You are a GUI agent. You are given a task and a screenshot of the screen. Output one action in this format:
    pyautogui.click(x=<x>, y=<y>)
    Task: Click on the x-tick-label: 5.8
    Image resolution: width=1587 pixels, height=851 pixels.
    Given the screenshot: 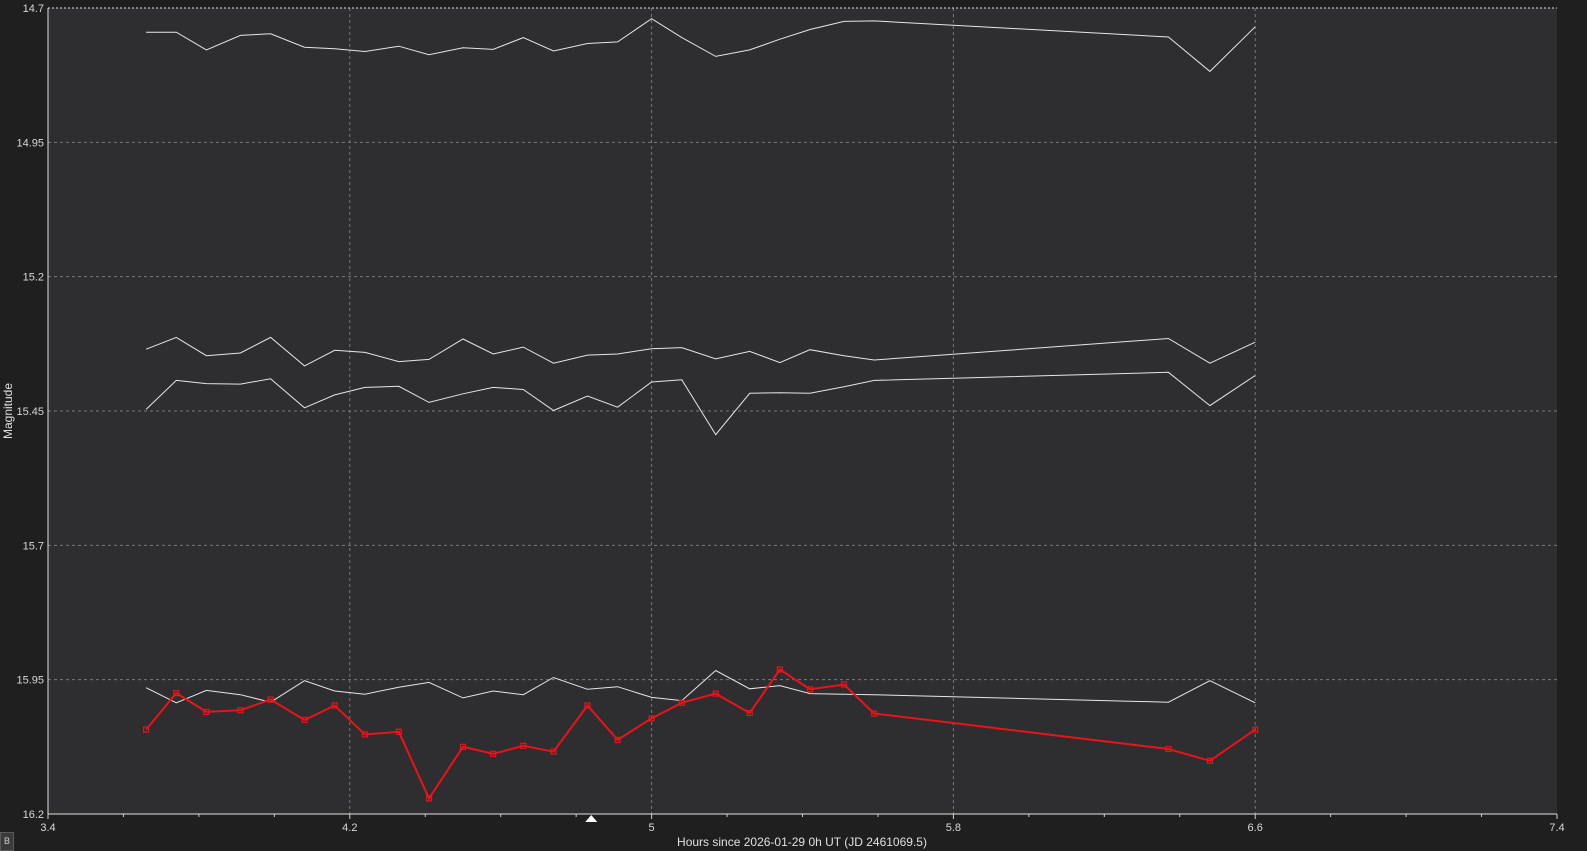 What is the action you would take?
    pyautogui.click(x=953, y=828)
    